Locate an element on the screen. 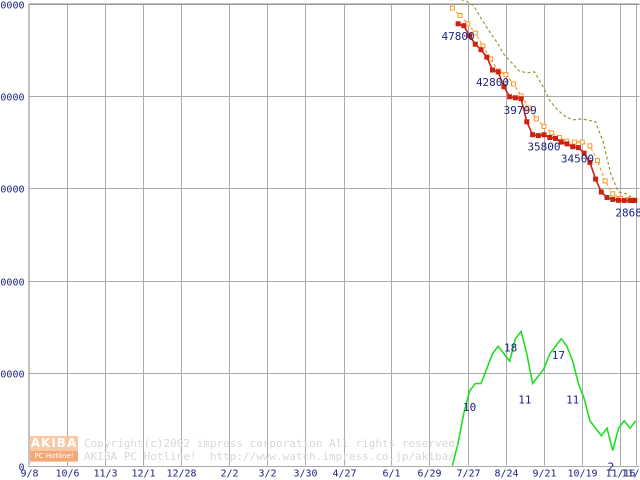 The height and width of the screenshot is (480, 640). data-point-label: 39799 is located at coordinates (520, 110).